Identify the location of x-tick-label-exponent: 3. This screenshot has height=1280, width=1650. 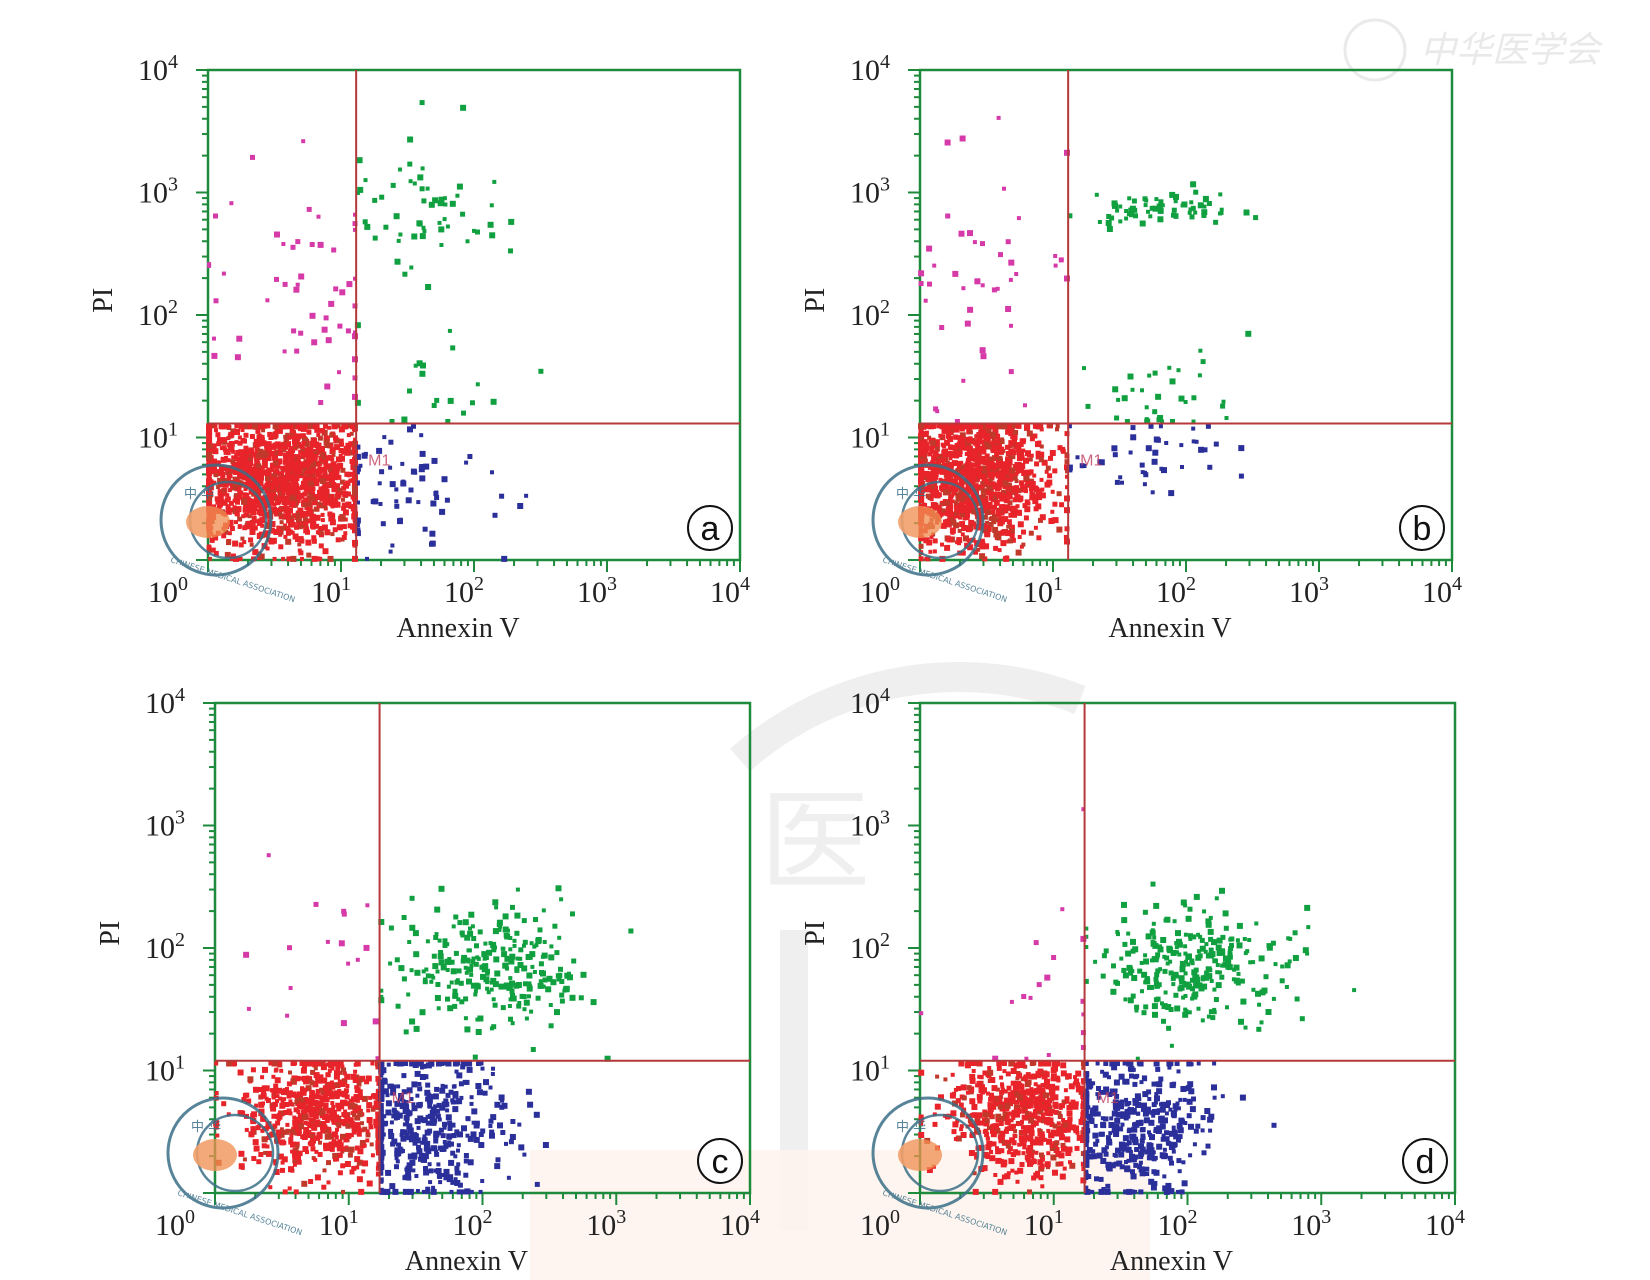
(612, 584).